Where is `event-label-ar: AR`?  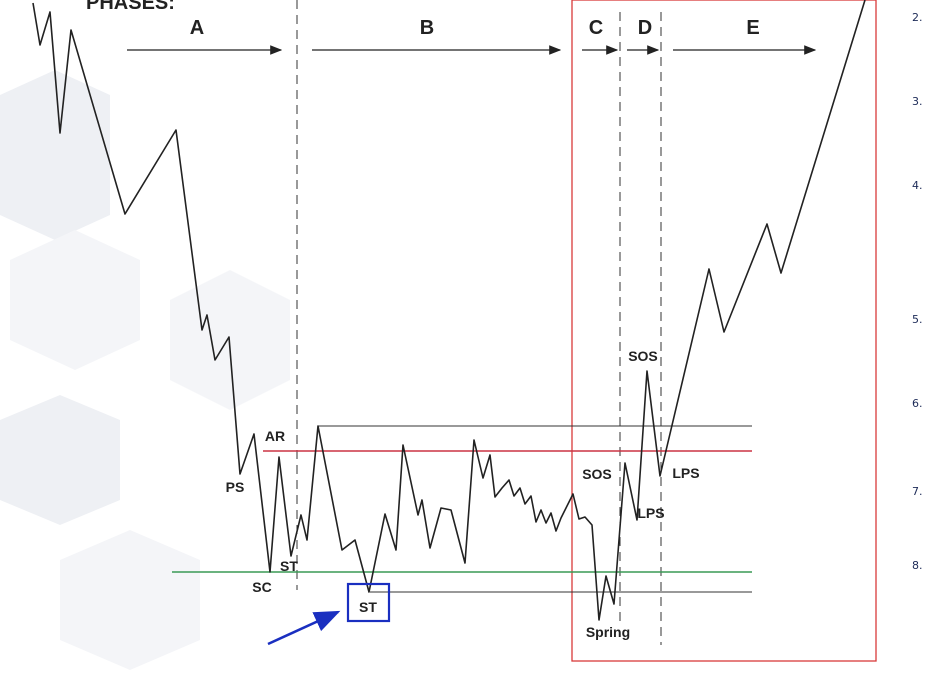 event-label-ar: AR is located at coordinates (275, 436).